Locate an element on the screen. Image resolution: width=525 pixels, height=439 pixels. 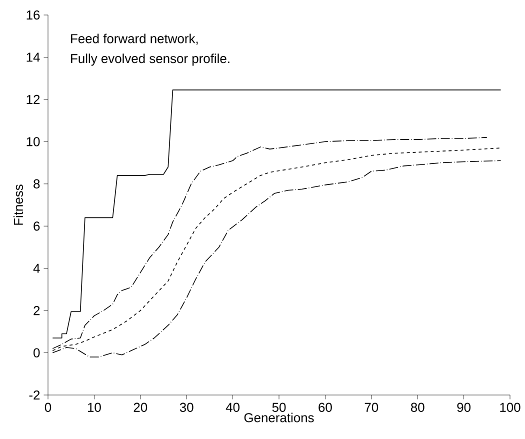
y-tick-label: 8 is located at coordinates (37, 183).